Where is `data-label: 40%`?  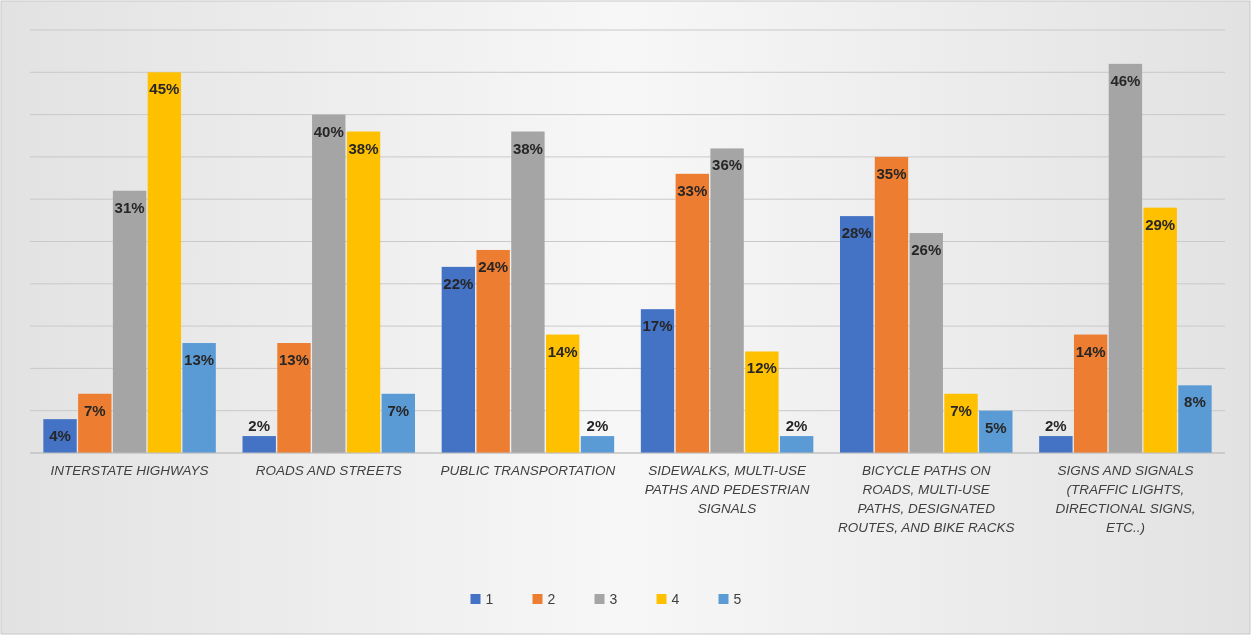
data-label: 40% is located at coordinates (328, 131).